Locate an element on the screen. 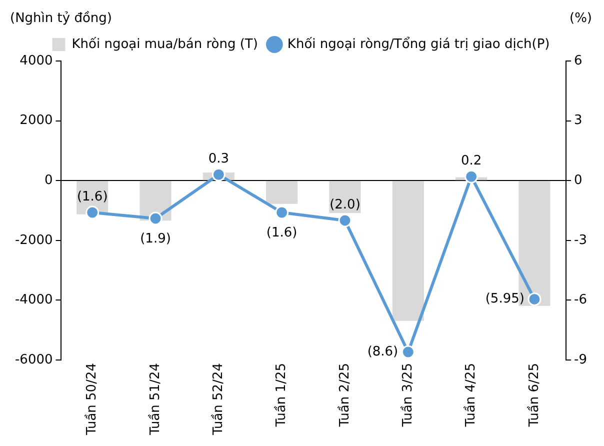  y-tick-label: -6000 is located at coordinates (33, 360).